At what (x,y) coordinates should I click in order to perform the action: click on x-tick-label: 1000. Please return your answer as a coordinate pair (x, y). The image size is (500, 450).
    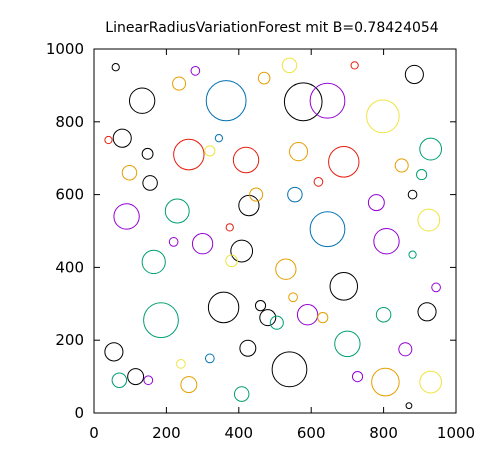
    Looking at the image, I should click on (456, 433).